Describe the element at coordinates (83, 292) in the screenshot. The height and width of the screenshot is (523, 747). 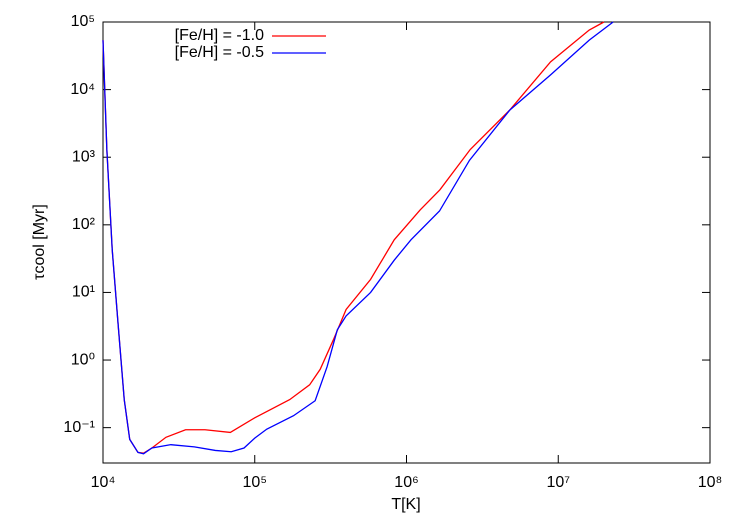
I see `y-tick-label: 10¹` at that location.